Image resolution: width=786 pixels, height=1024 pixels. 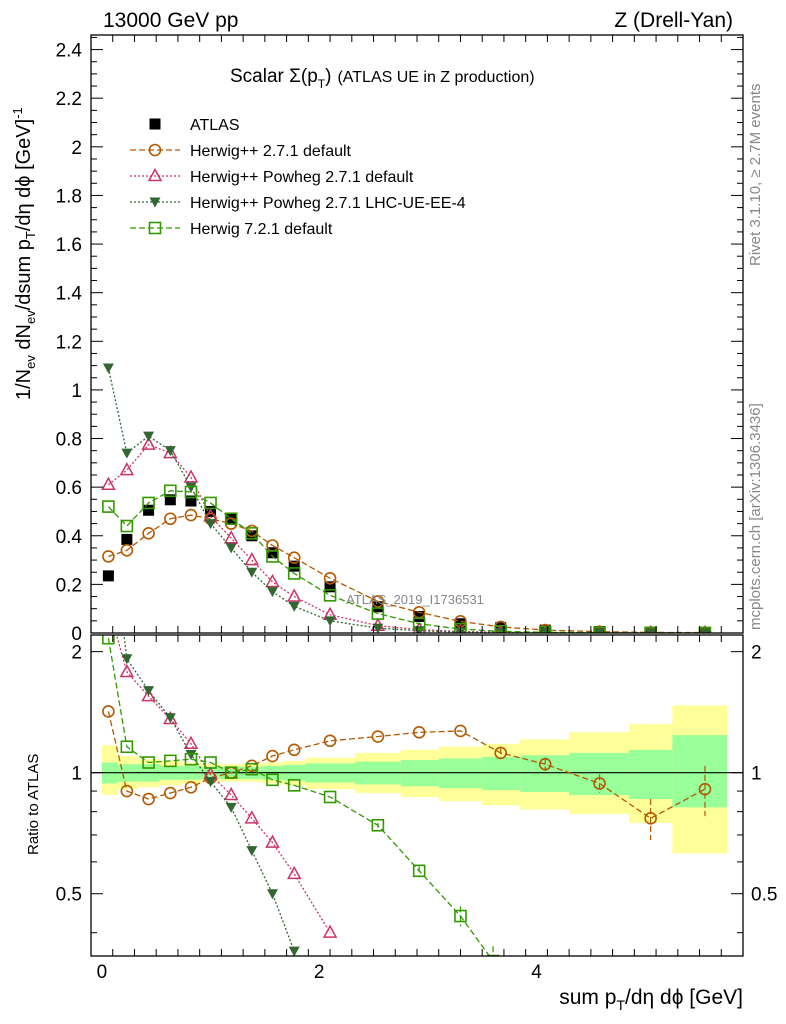 What do you see at coordinates (69, 585) in the screenshot?
I see `y-tick-label: 0.2` at bounding box center [69, 585].